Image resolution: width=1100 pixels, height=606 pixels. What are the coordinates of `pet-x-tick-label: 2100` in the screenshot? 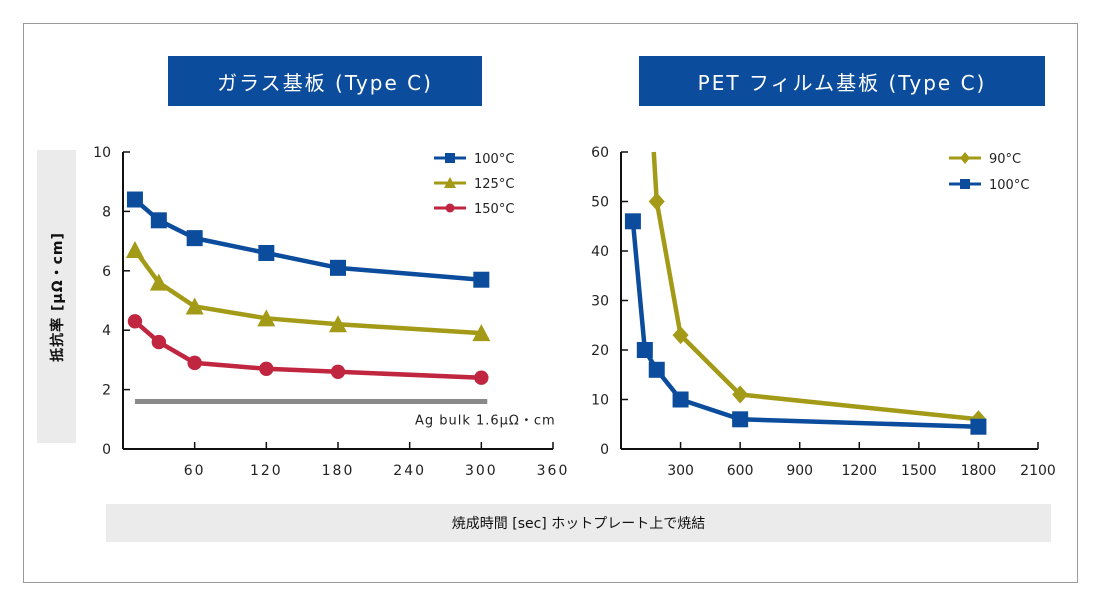 It's located at (1038, 471).